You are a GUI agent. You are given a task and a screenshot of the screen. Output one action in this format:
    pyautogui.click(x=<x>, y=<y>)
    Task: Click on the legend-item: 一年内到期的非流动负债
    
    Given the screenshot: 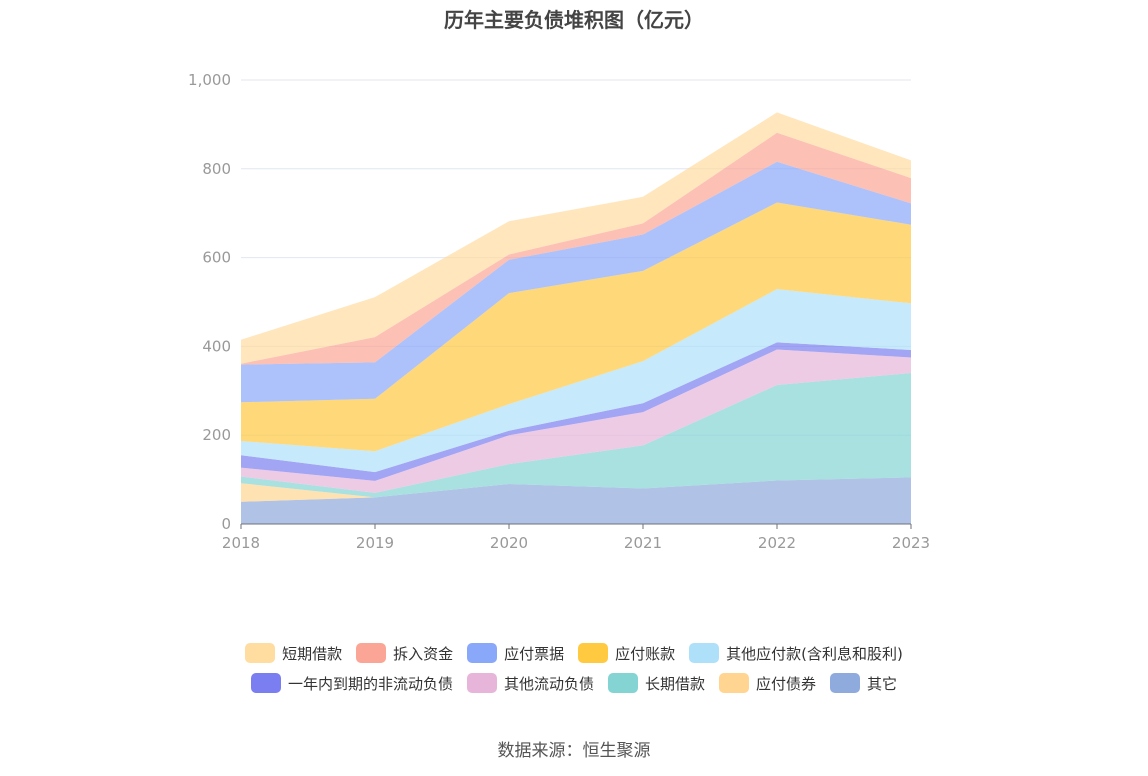 What is the action you would take?
    pyautogui.click(x=351, y=683)
    